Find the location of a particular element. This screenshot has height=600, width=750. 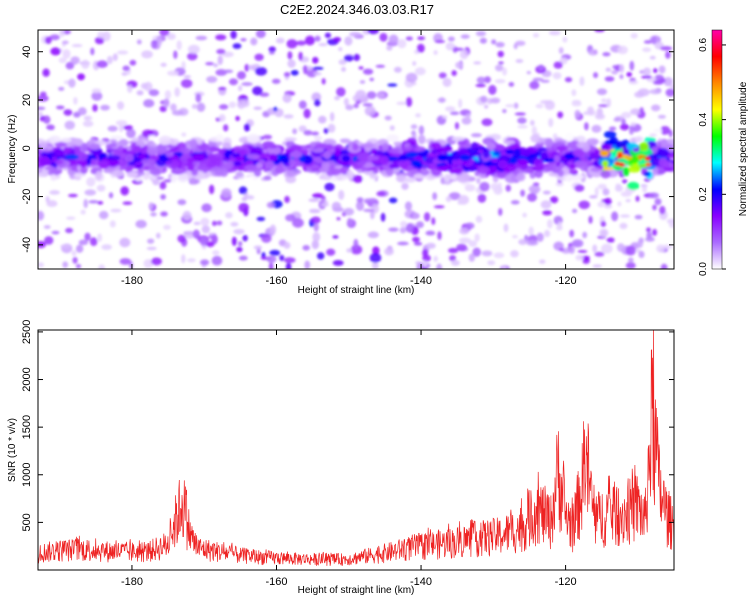

spectrogram-y-tick-label: 40 is located at coordinates (27, 52).